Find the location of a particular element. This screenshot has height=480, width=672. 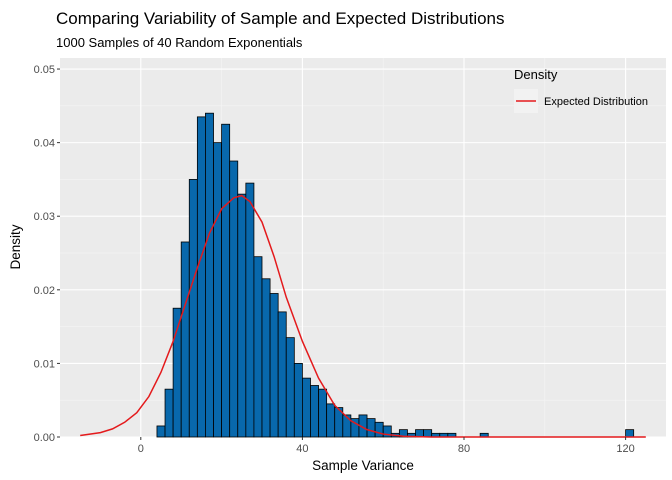

y-tick-label: 0.03 is located at coordinates (44, 217).